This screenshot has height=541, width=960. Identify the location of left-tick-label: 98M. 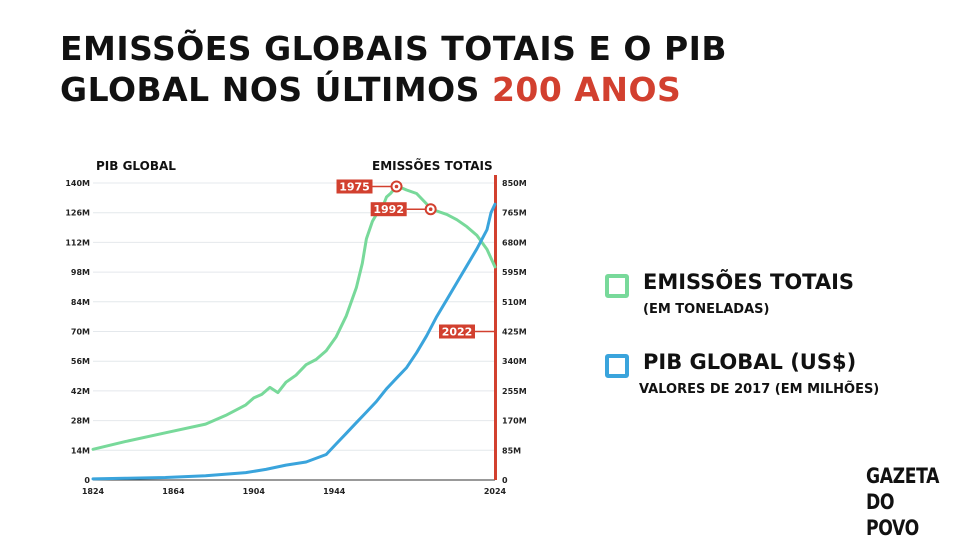
(80, 272).